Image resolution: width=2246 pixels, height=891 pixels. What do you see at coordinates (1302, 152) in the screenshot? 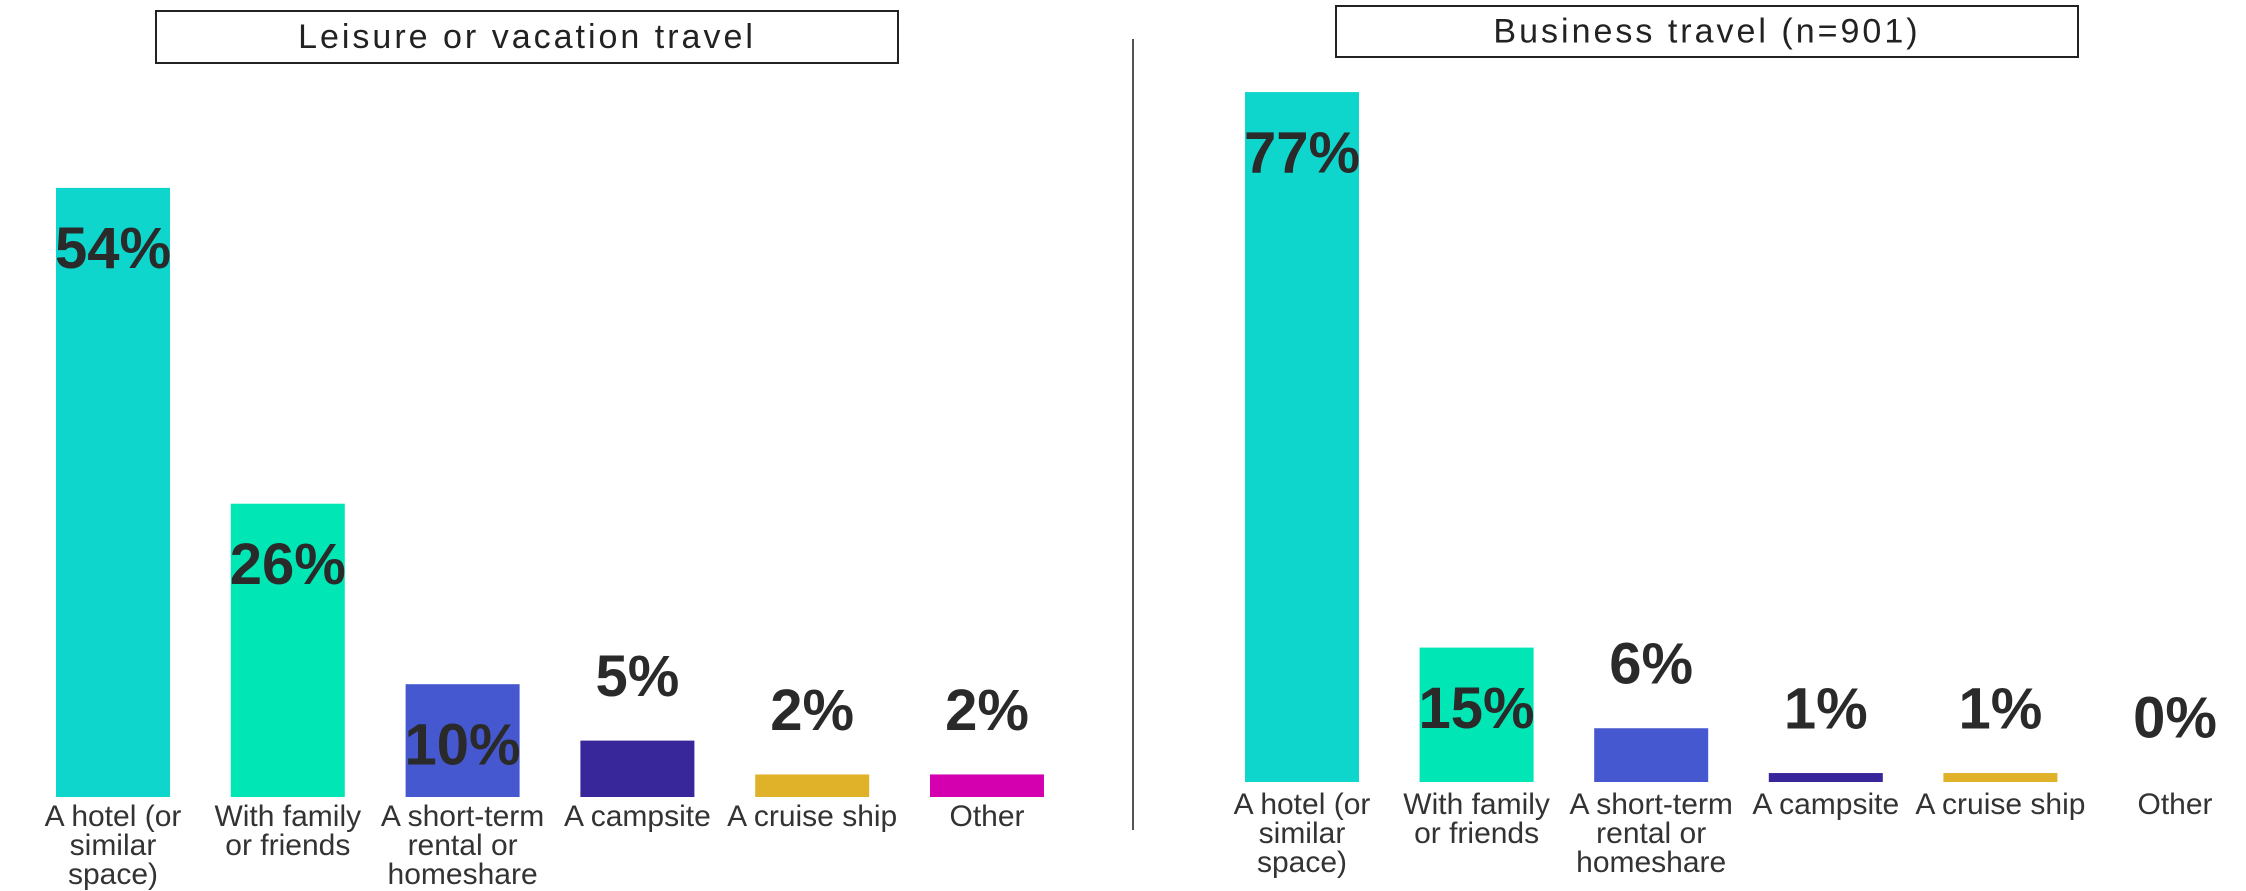
I see `value-label: 77%` at bounding box center [1302, 152].